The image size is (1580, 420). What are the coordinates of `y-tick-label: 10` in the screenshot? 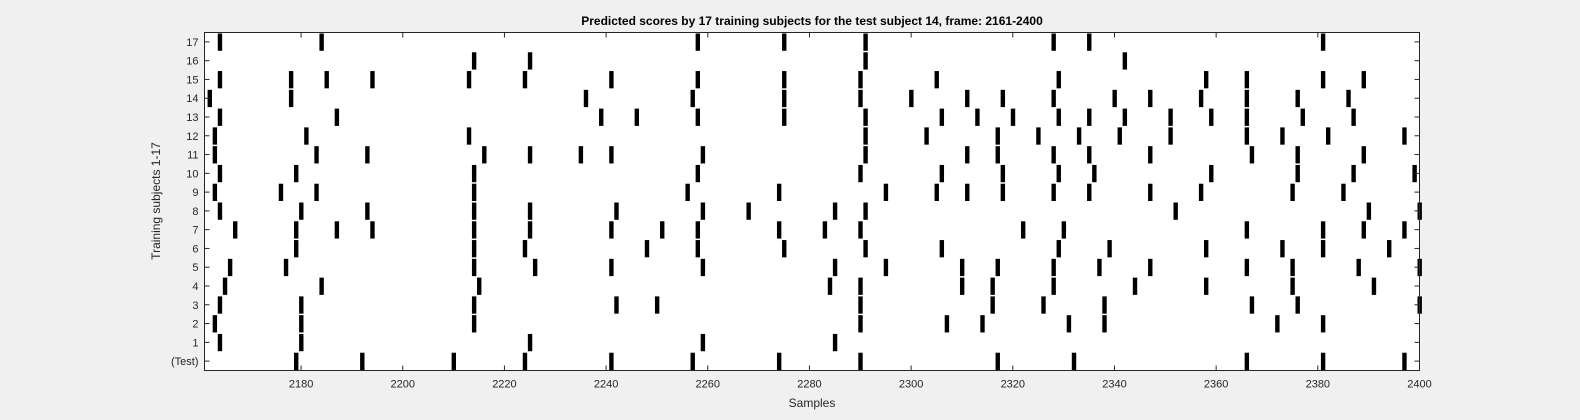 It's located at (192, 174).